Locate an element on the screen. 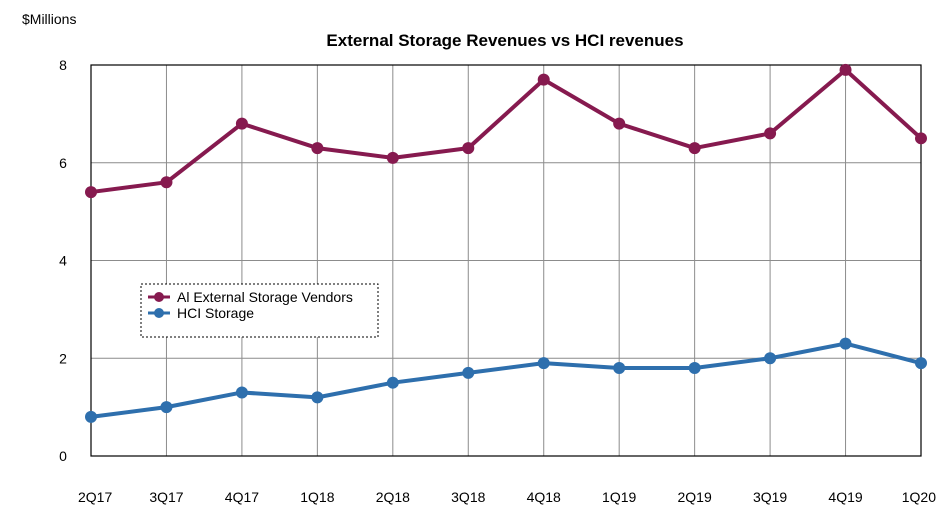 Image resolution: width=950 pixels, height=517 pixels. legend-item: Al External Storage Vendors is located at coordinates (250, 297).